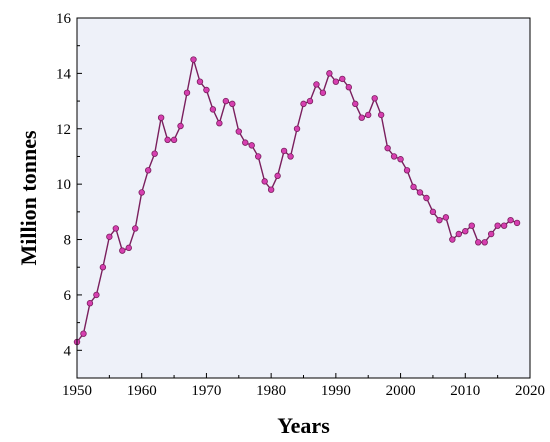 The height and width of the screenshot is (442, 550). Describe the element at coordinates (64, 19) in the screenshot. I see `y-tick-label: 16` at that location.